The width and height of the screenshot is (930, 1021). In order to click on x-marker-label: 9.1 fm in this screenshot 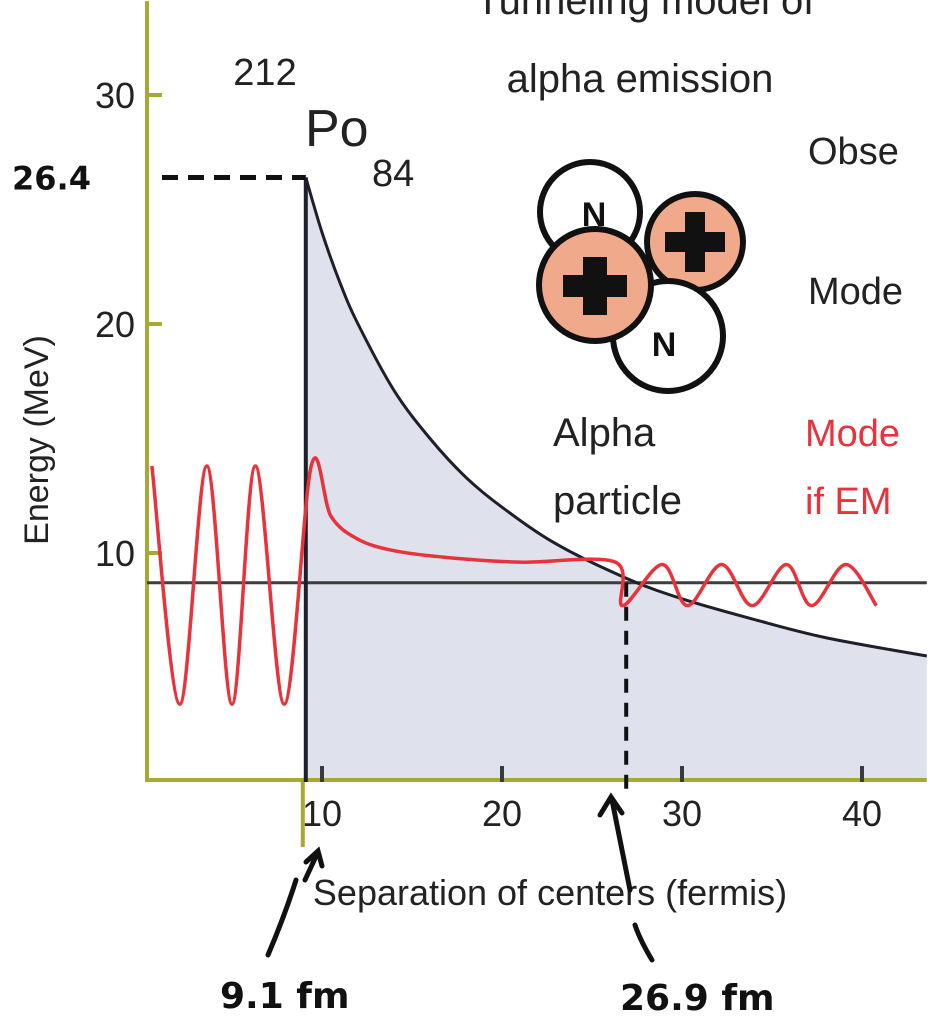, I will do `click(284, 996)`.